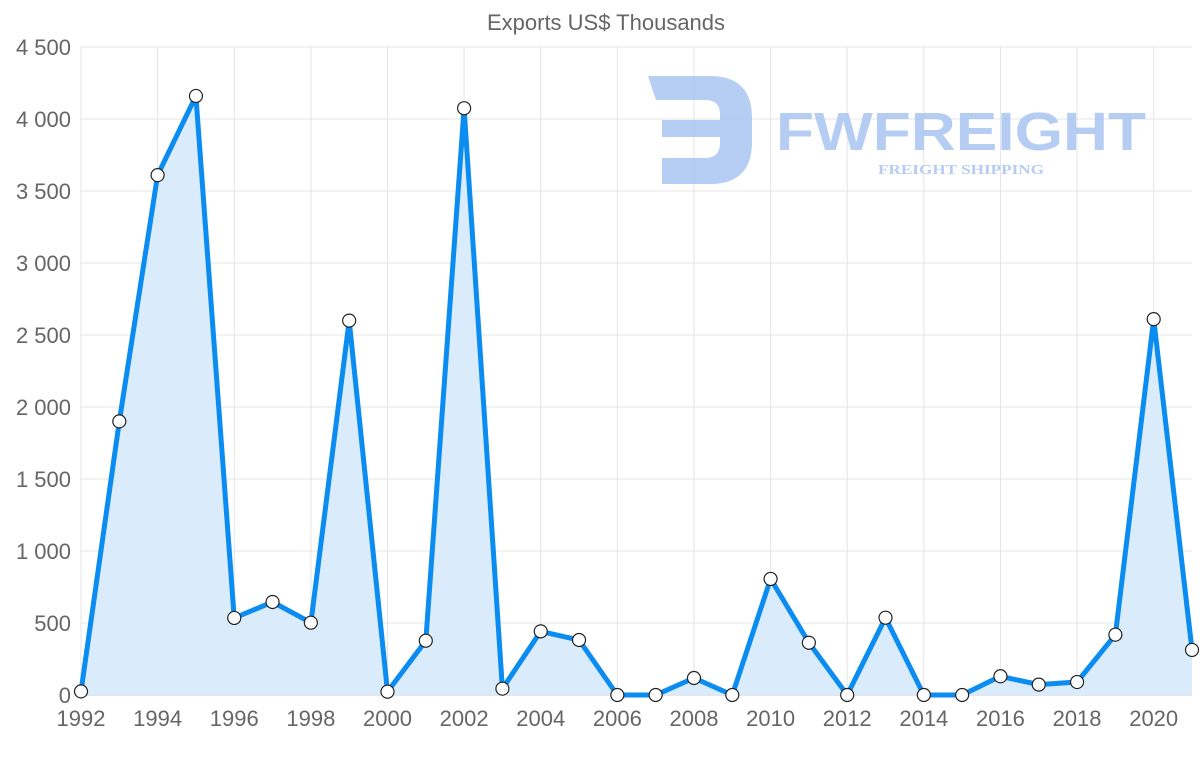 The image size is (1200, 763). I want to click on x-tick-label: 2018, so click(1077, 718).